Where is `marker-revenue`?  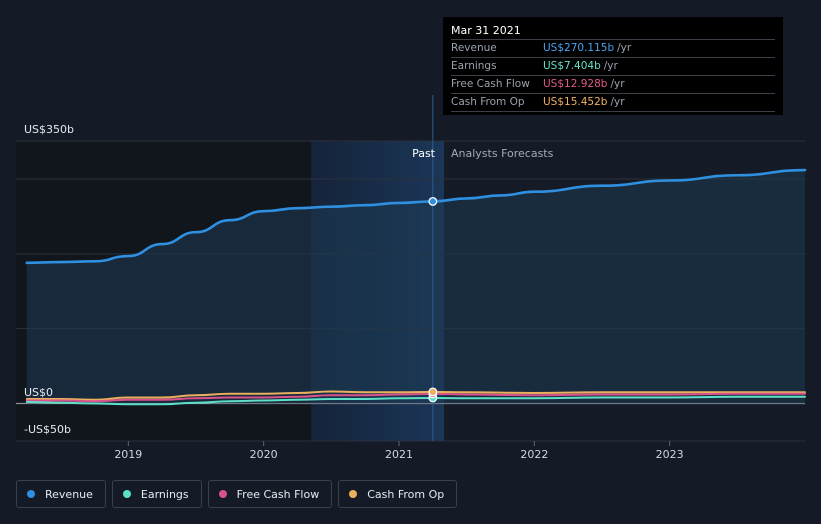 marker-revenue is located at coordinates (433, 201).